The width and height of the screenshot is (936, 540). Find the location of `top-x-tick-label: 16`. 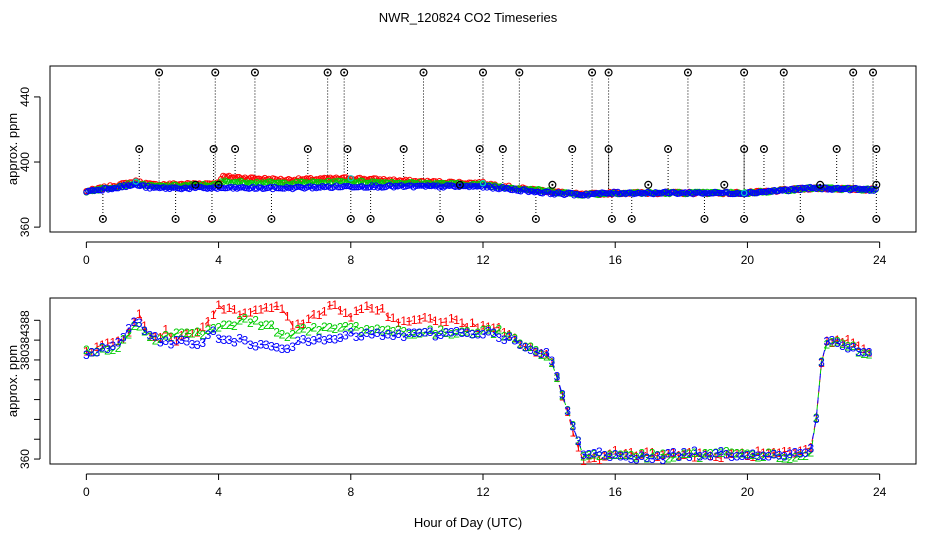

top-x-tick-label: 16 is located at coordinates (616, 260).